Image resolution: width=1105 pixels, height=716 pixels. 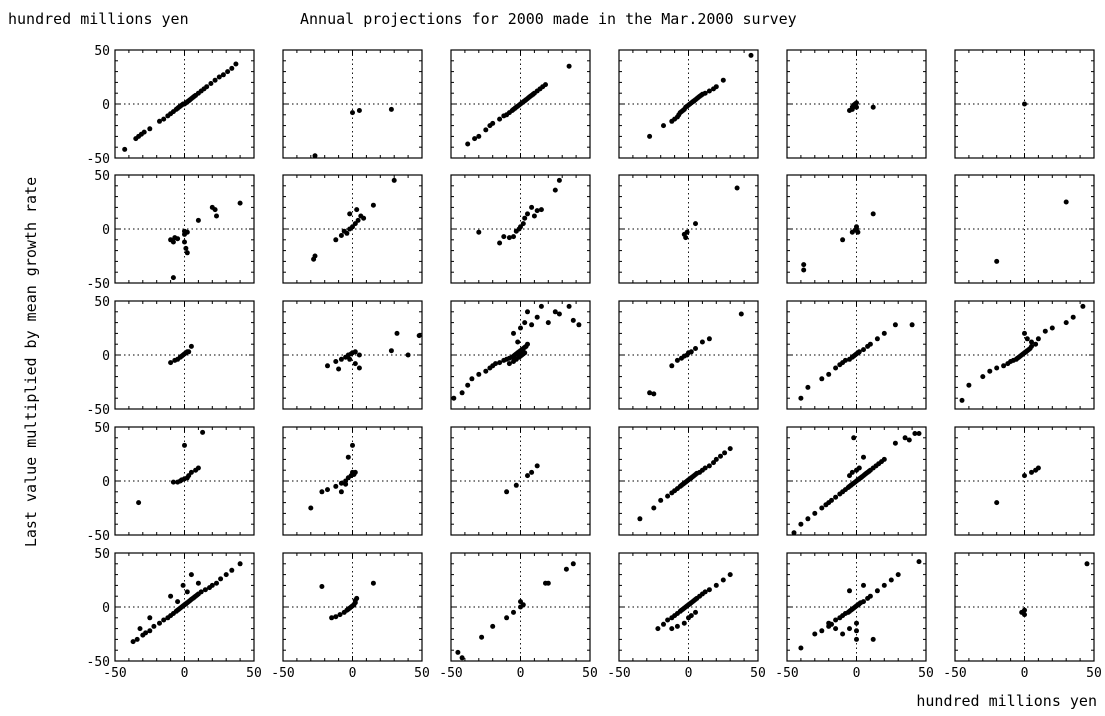 I want to click on panel-r4-c2: -50 0 50, so click(x=518, y=616).